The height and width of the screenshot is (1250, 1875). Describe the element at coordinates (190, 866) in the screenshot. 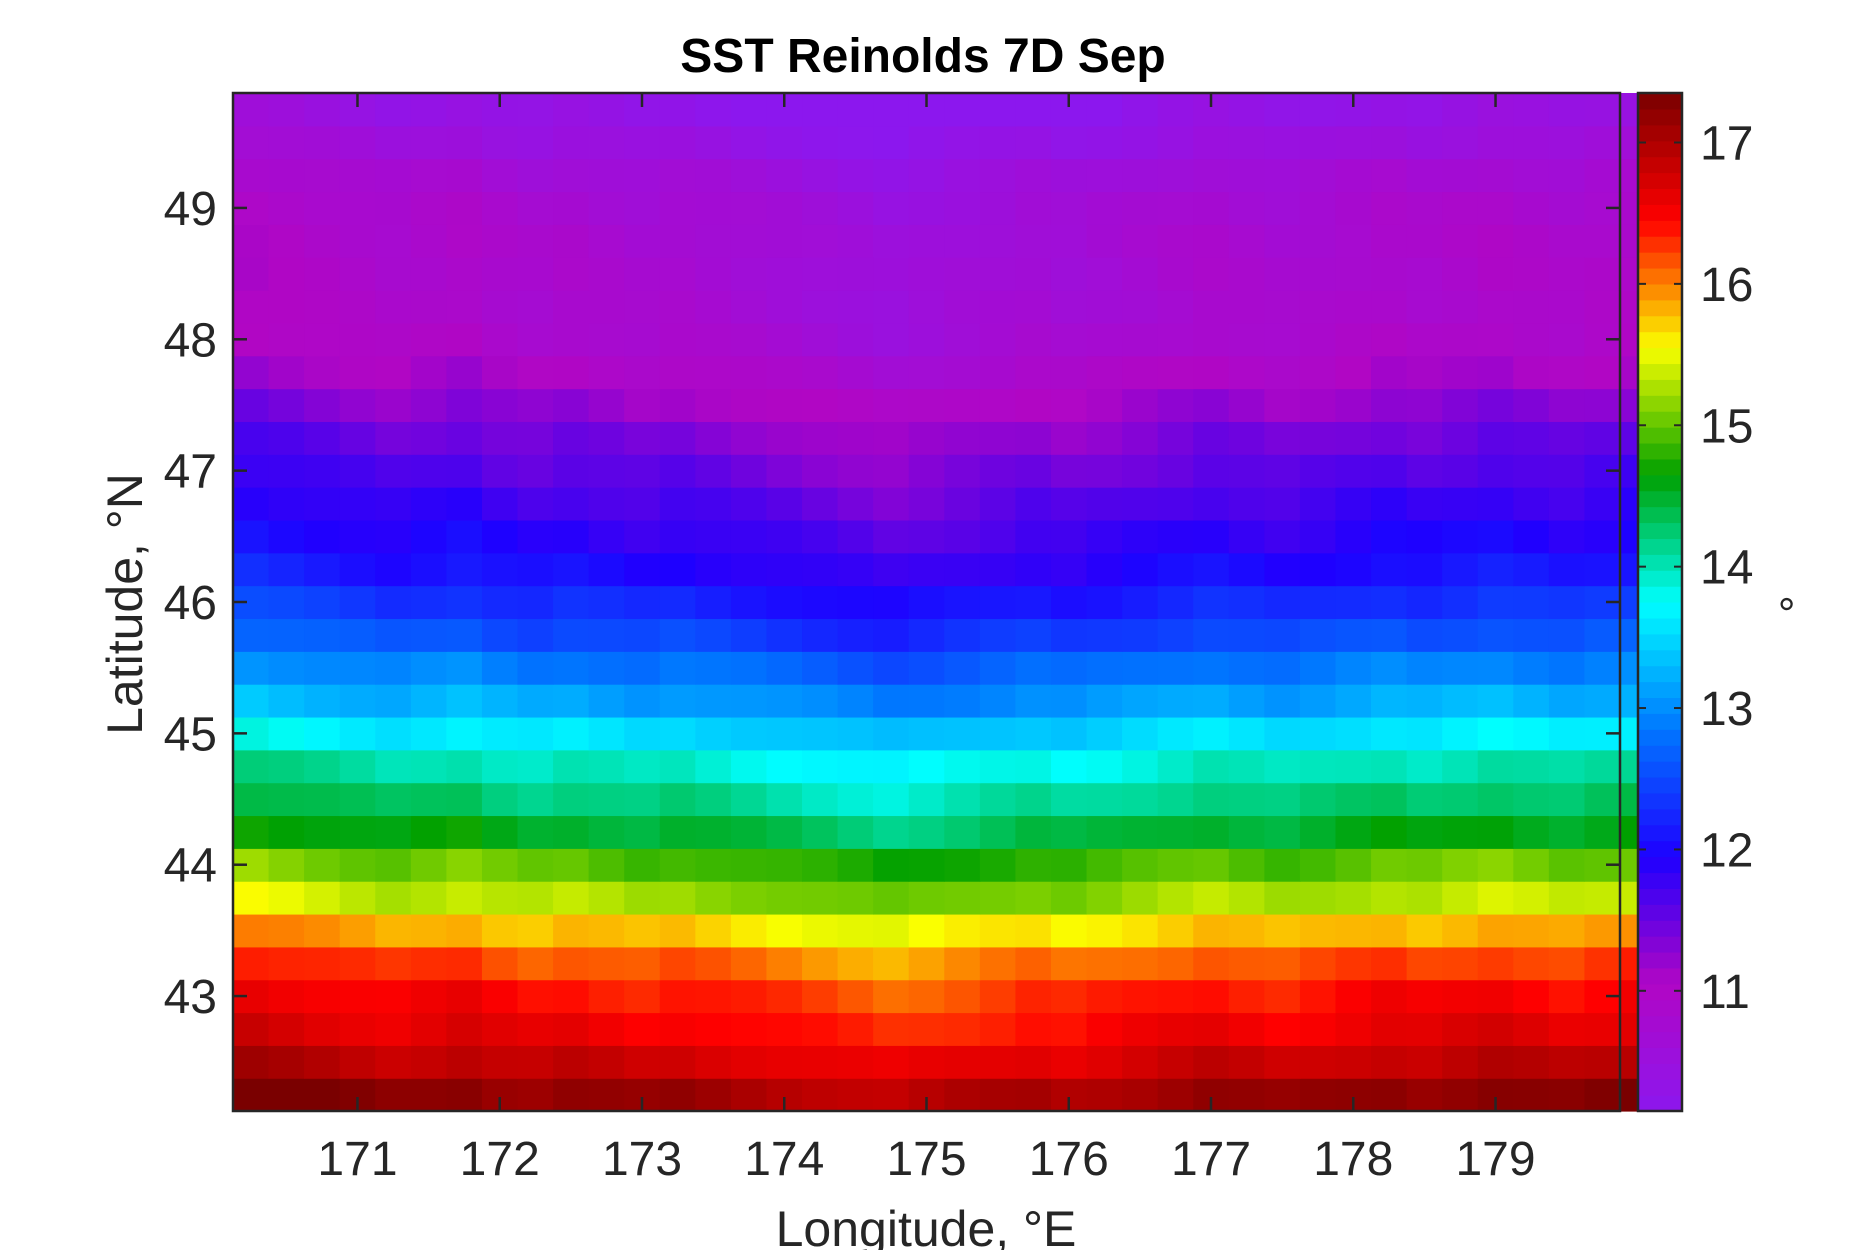

I see `y-tick-label: 44` at that location.